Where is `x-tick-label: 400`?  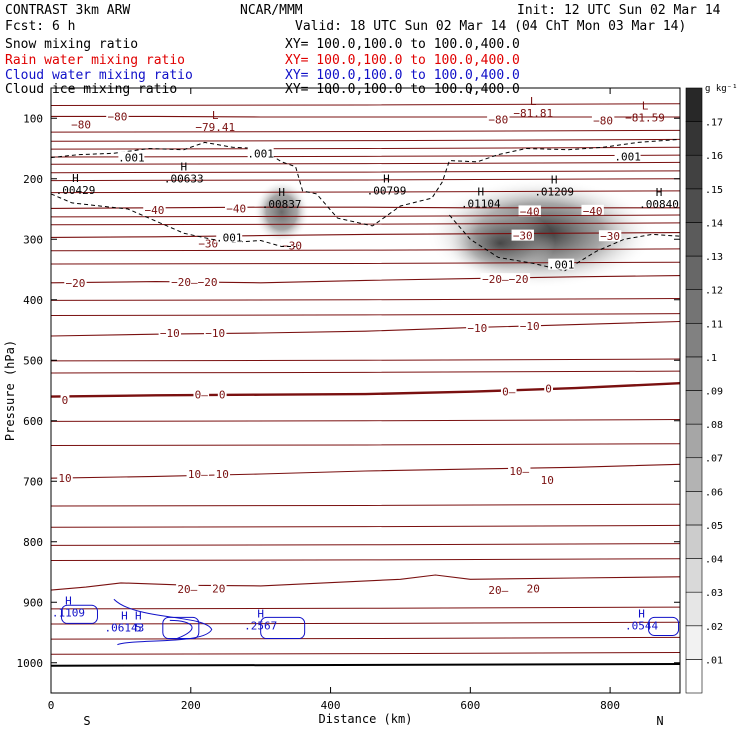 x-tick-label: 400 is located at coordinates (331, 705).